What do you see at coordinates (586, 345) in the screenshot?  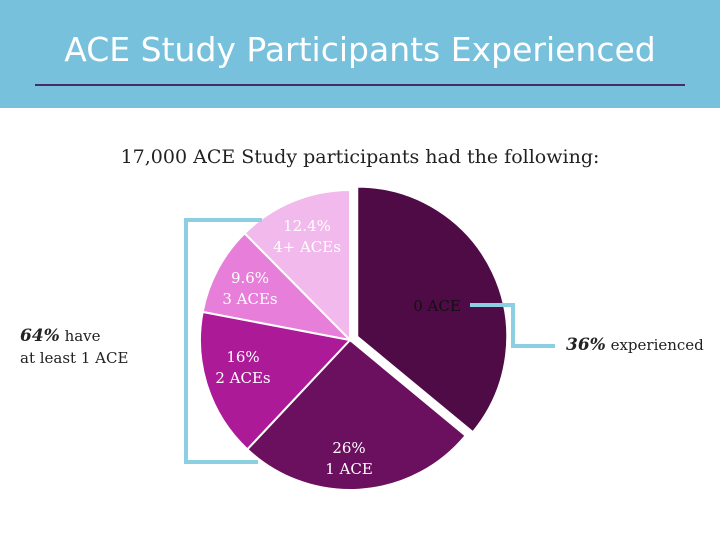 I see `right-callout-percent: 36%` at bounding box center [586, 345].